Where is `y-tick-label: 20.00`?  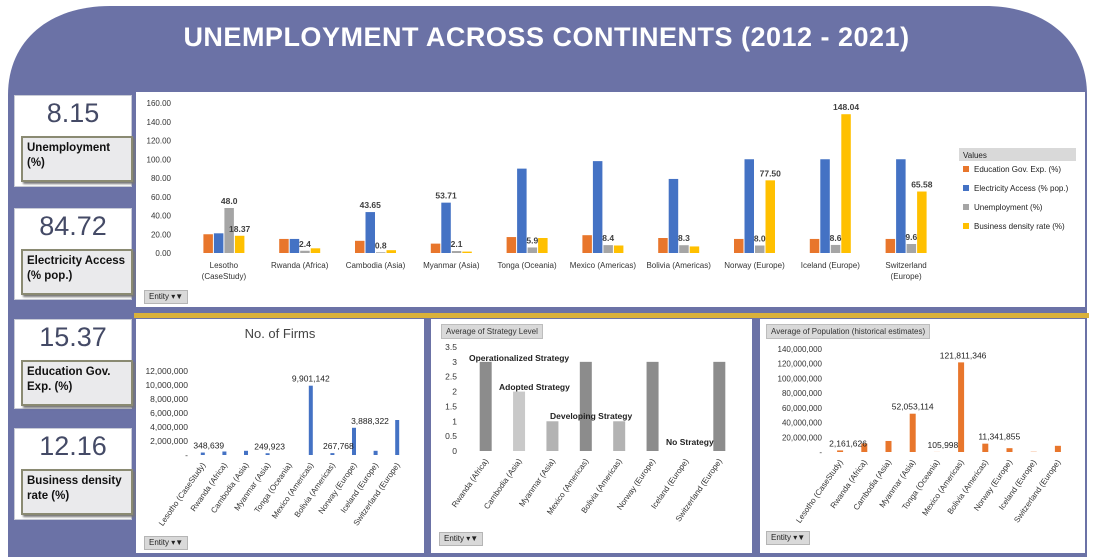
y-tick-label: 20.00 is located at coordinates (161, 234).